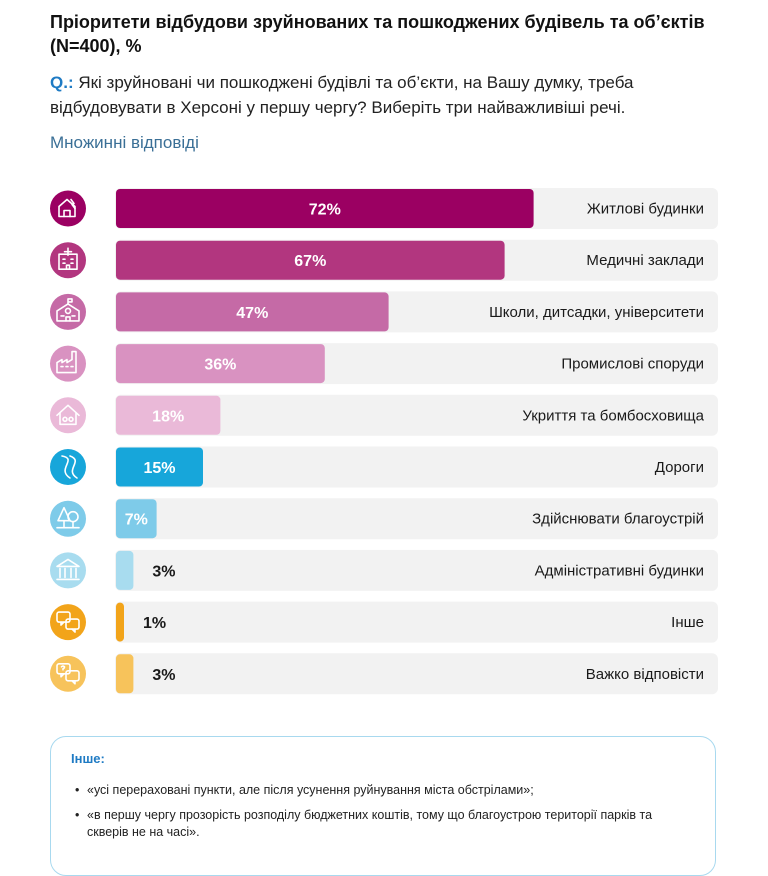 The image size is (768, 876). Describe the element at coordinates (613, 415) in the screenshot. I see `category-label: Укриття та бомбосховища` at that location.